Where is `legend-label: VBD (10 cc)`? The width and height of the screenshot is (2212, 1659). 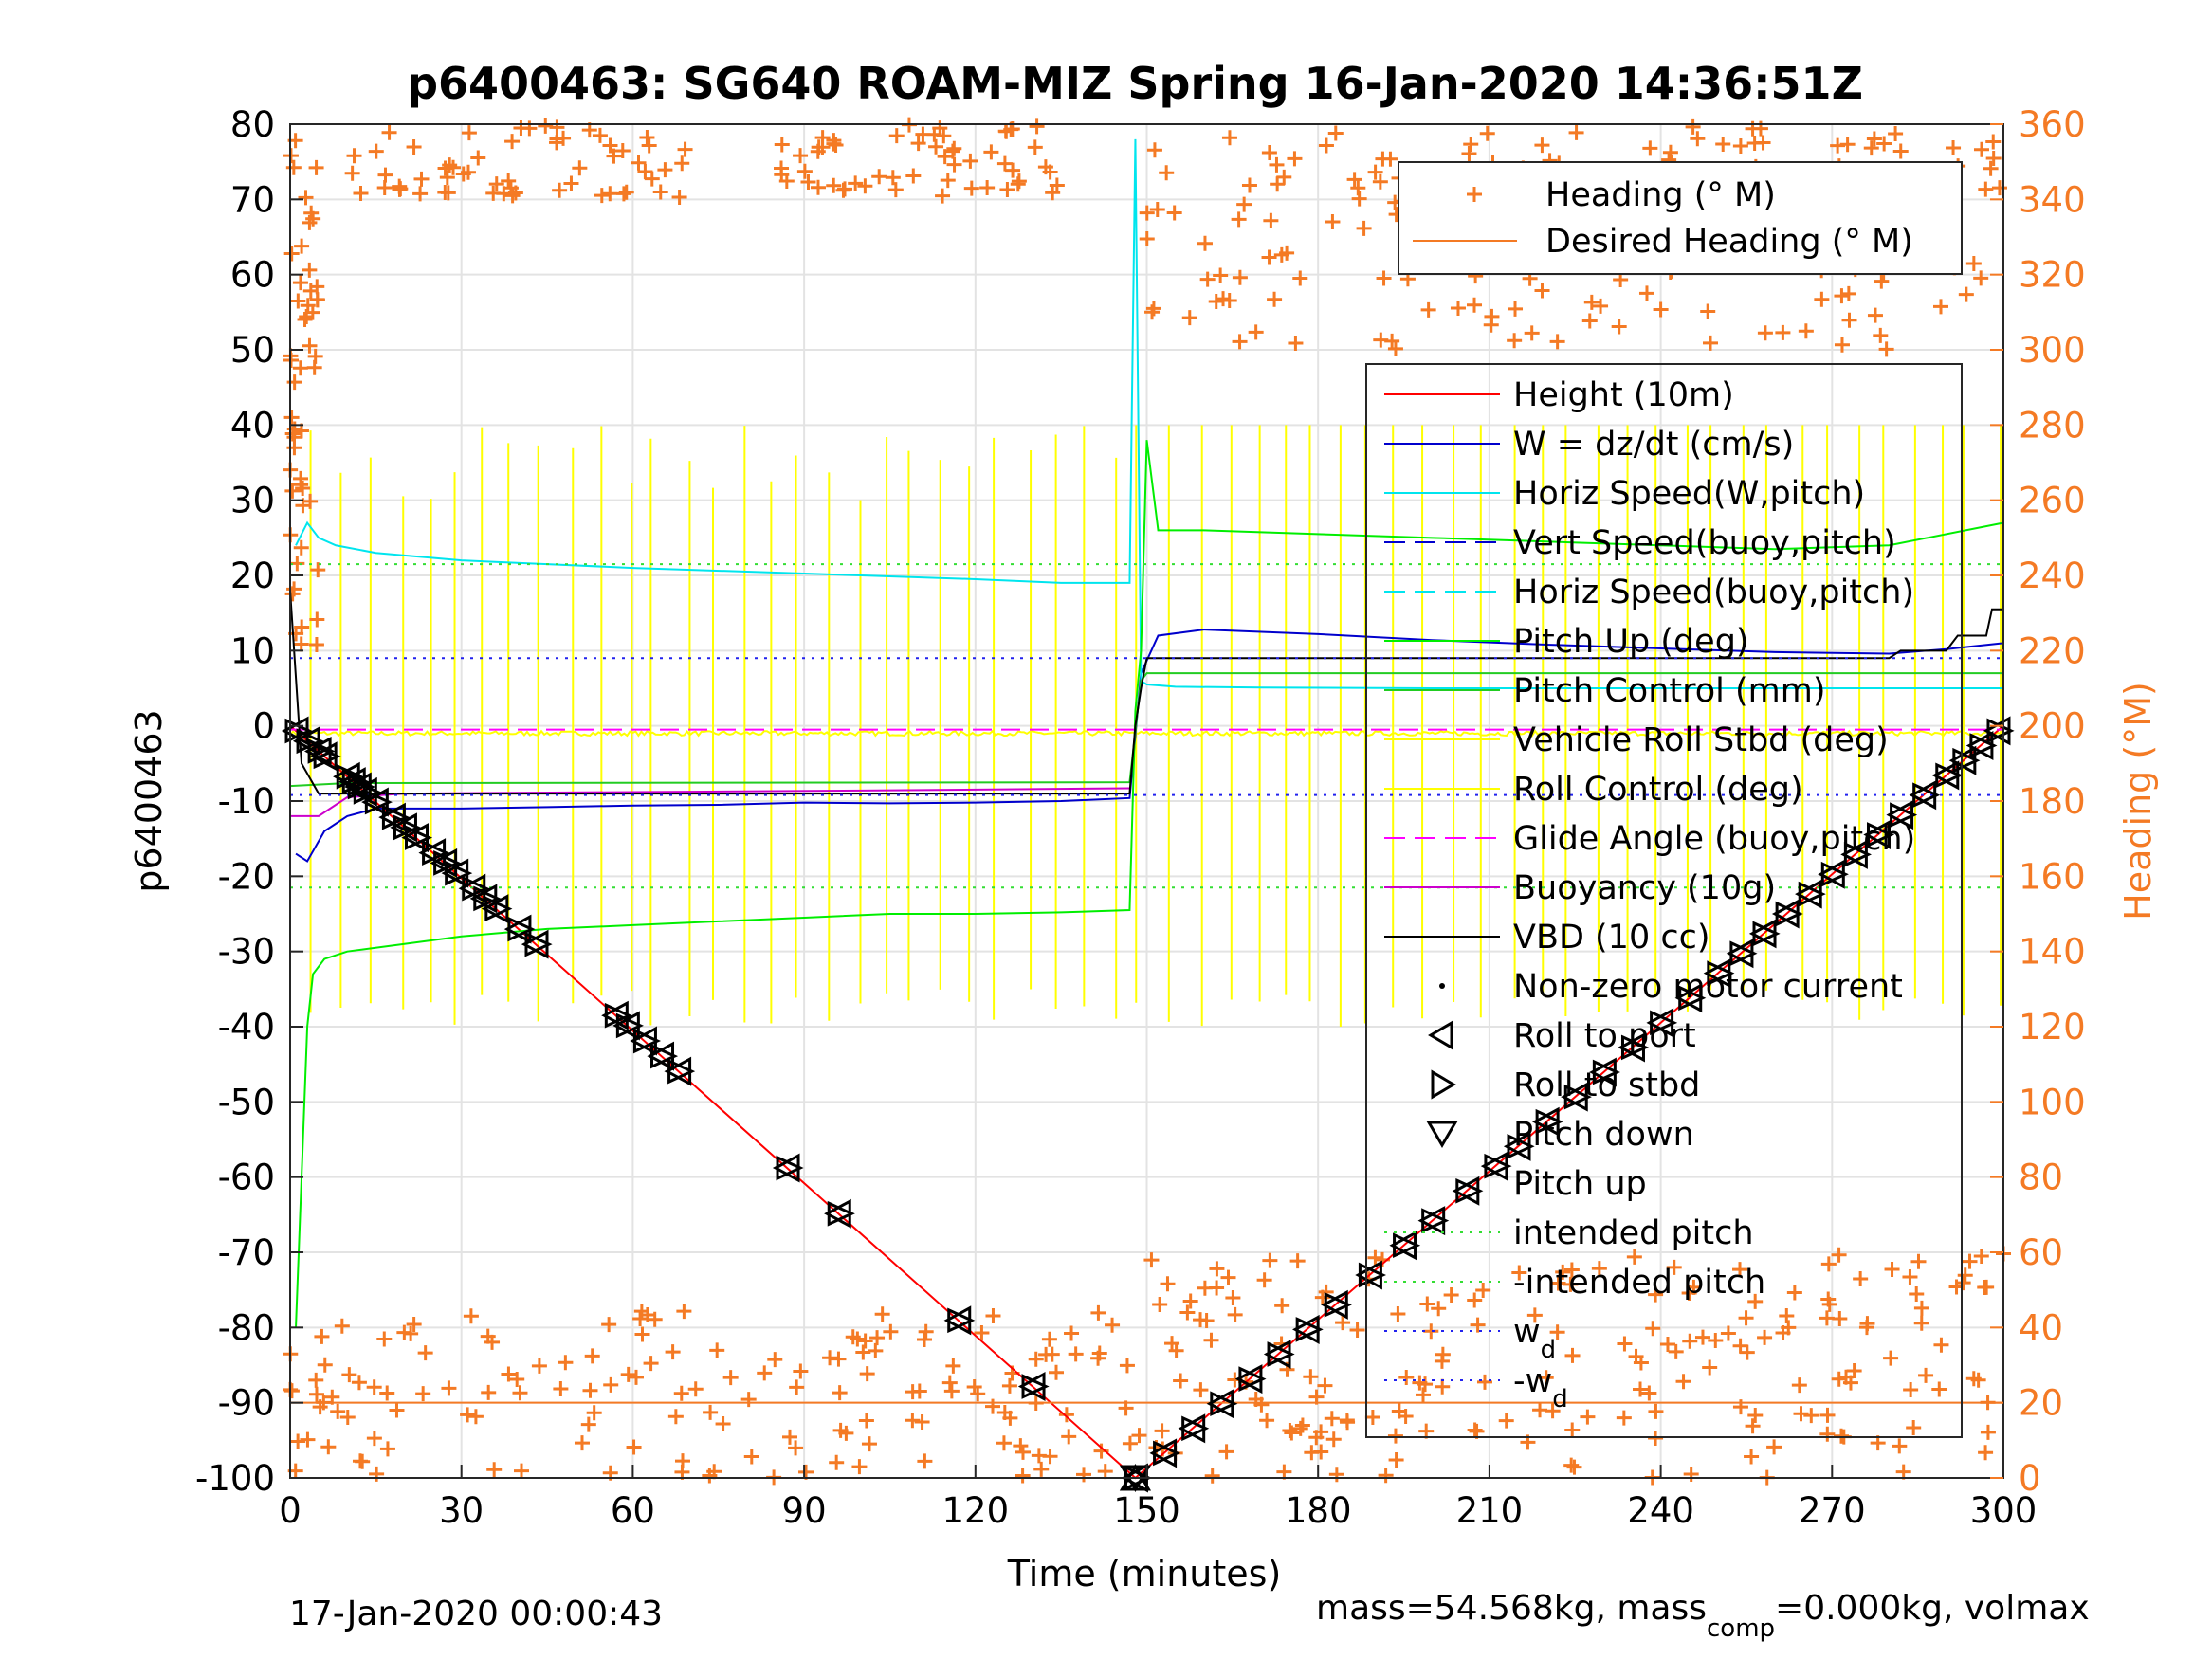 legend-label: VBD (10 cc) is located at coordinates (1611, 938).